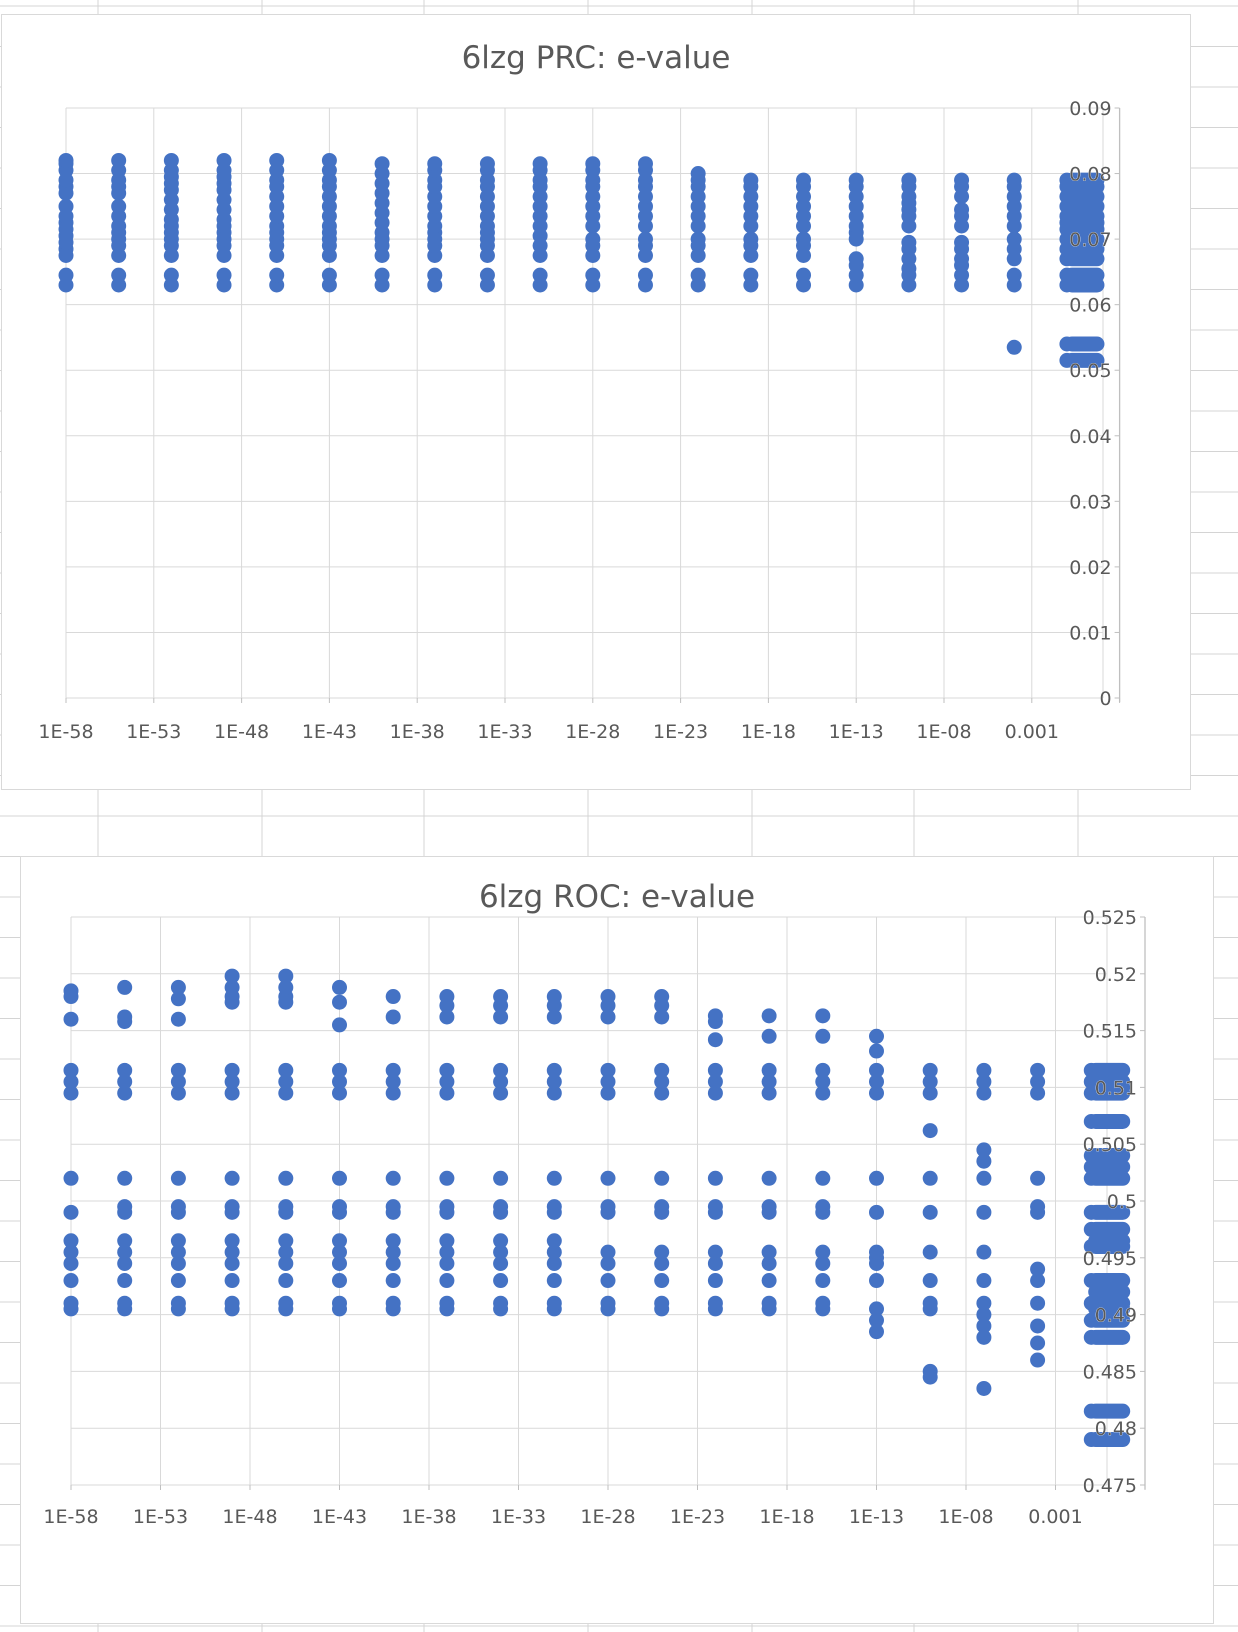  Describe the element at coordinates (1116, 1088) in the screenshot. I see `y-tick-label: 0.51` at that location.